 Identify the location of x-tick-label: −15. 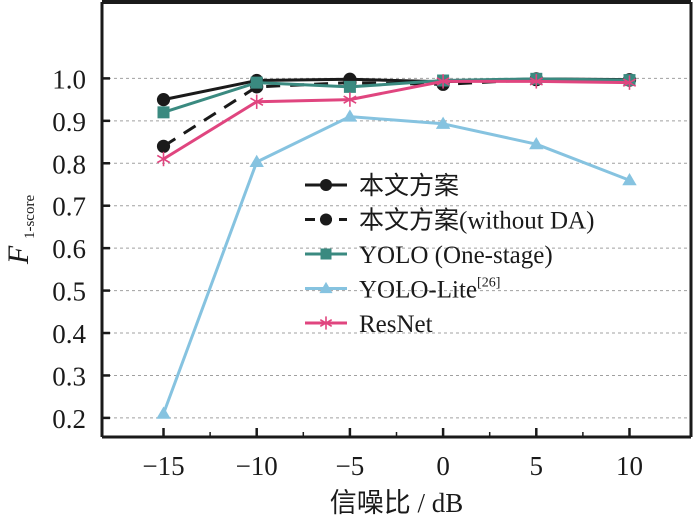
(163, 466).